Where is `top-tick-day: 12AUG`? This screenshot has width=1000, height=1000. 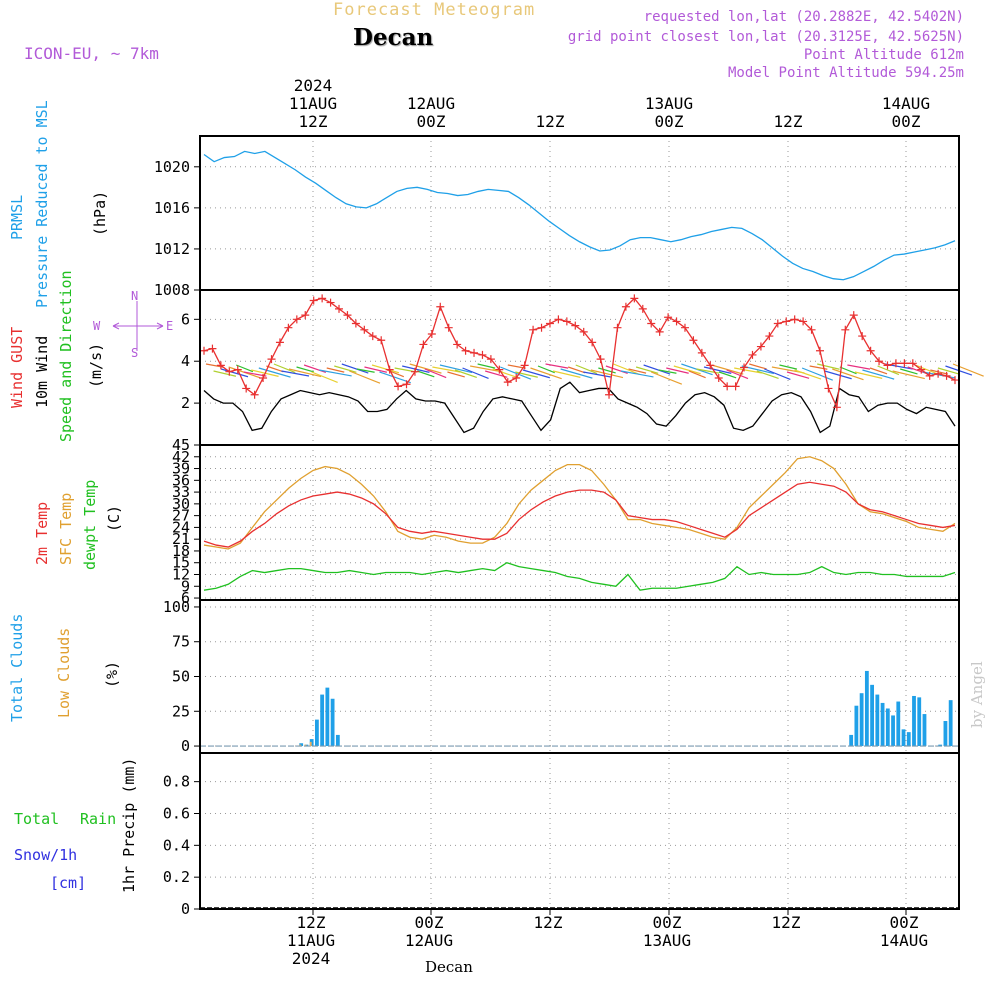 top-tick-day: 12AUG is located at coordinates (431, 103).